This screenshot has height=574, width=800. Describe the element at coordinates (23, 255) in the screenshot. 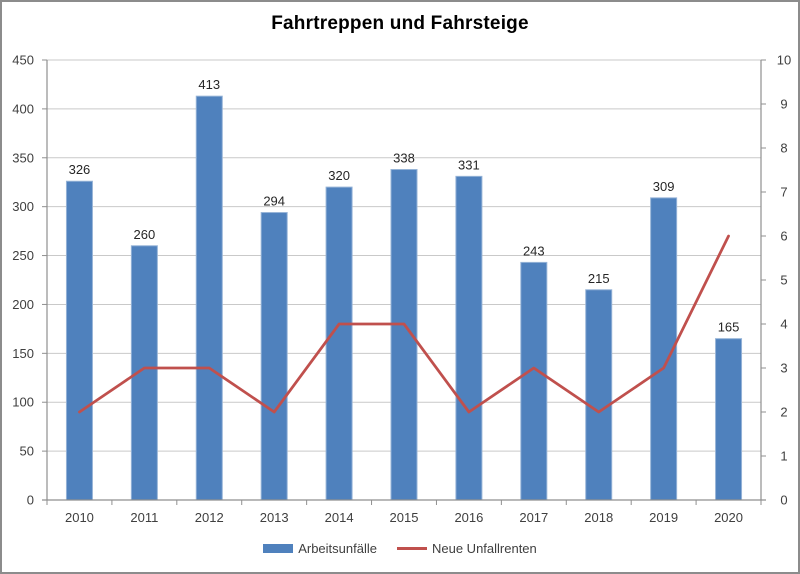

I see `left-axis-label: 250` at that location.